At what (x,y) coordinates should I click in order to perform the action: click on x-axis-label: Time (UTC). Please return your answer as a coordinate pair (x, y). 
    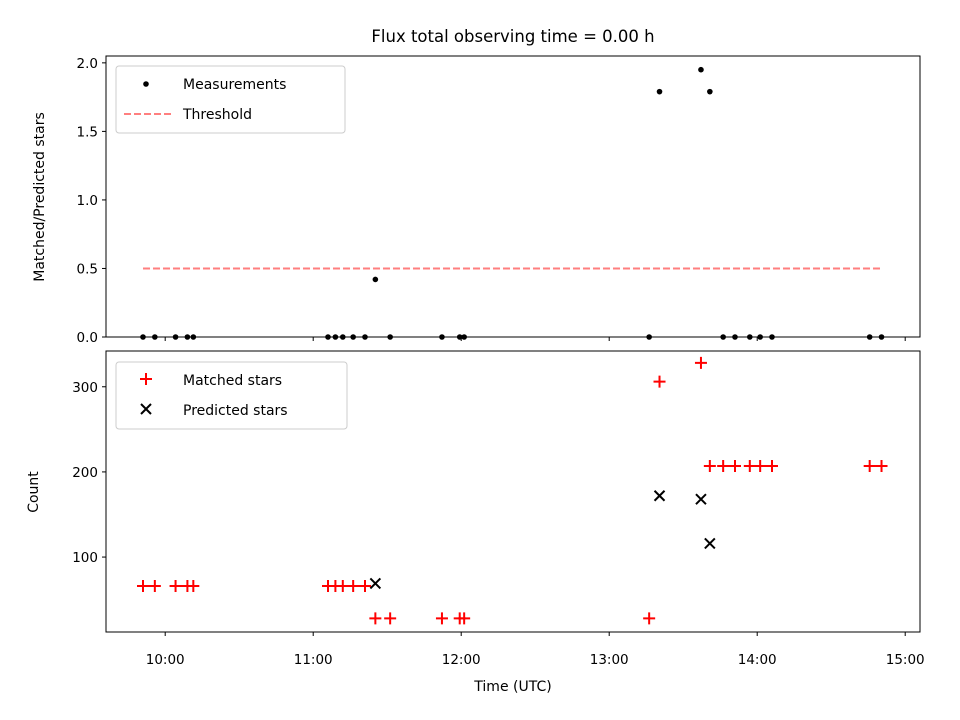
    Looking at the image, I should click on (512, 687).